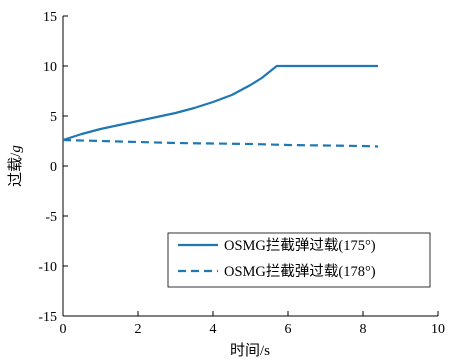 This screenshot has height=361, width=454. Describe the element at coordinates (15, 169) in the screenshot. I see `y-axis-title-main: 过载/` at that location.